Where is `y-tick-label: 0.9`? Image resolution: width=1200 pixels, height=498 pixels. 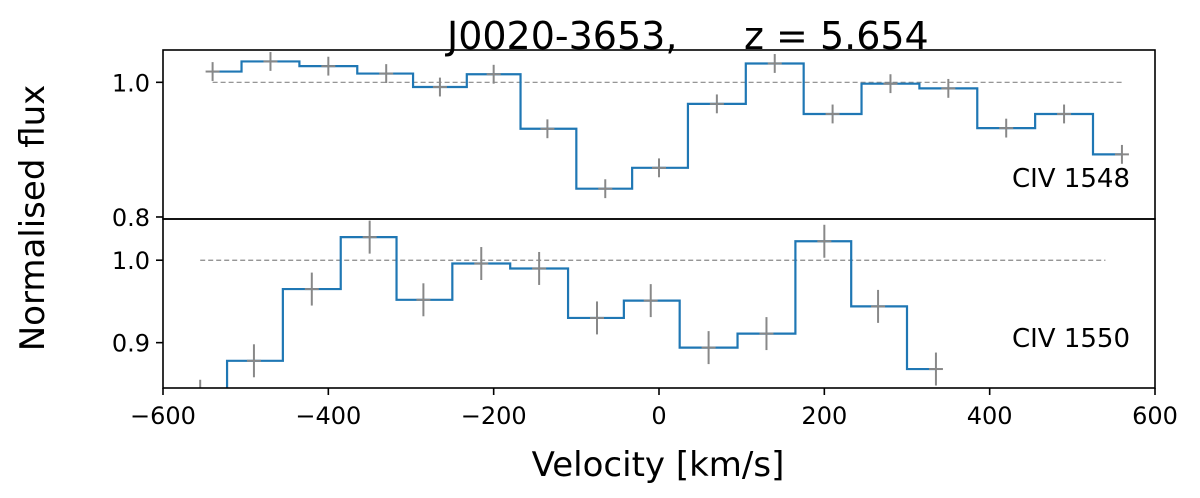 y-tick-label: 0.9 is located at coordinates (131, 344).